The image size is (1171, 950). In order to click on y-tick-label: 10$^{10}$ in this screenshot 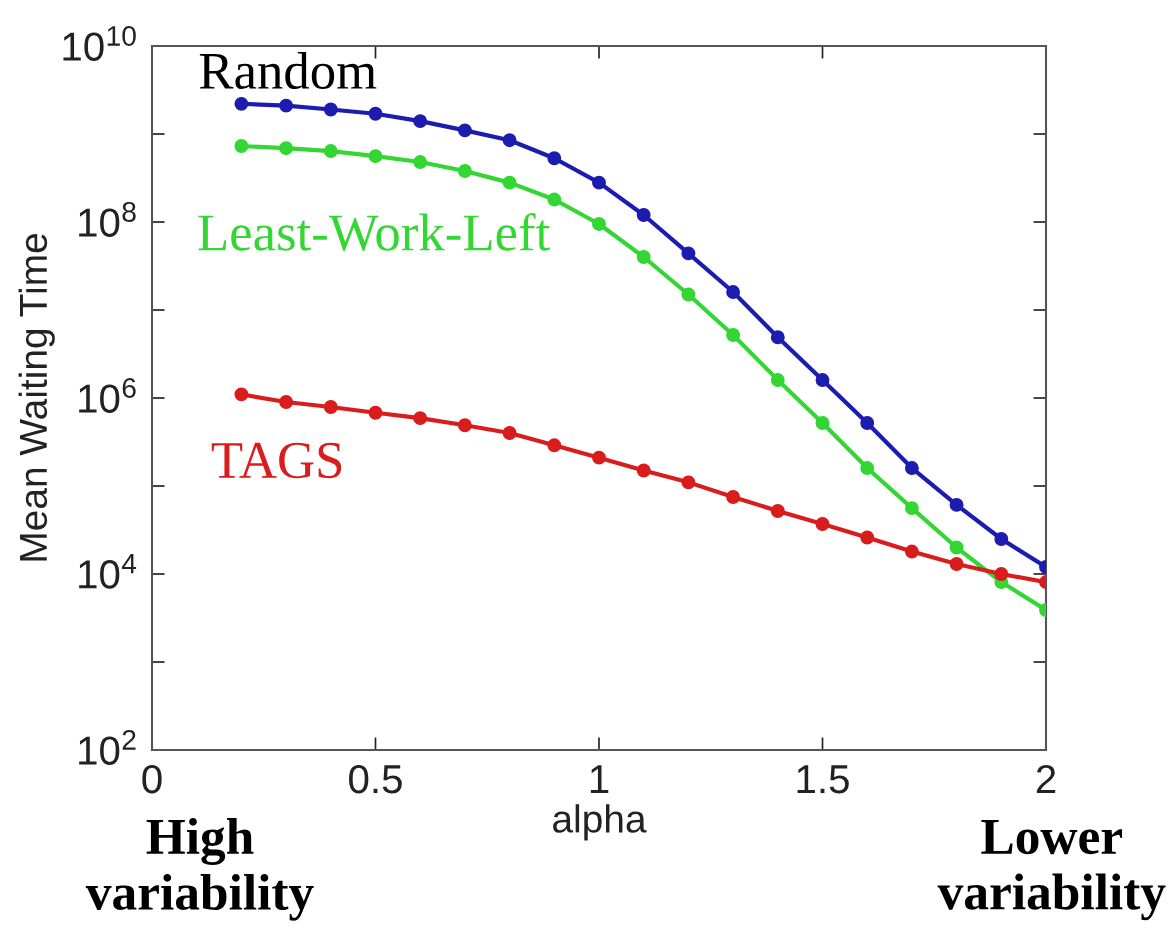, I will do `click(99, 43)`.